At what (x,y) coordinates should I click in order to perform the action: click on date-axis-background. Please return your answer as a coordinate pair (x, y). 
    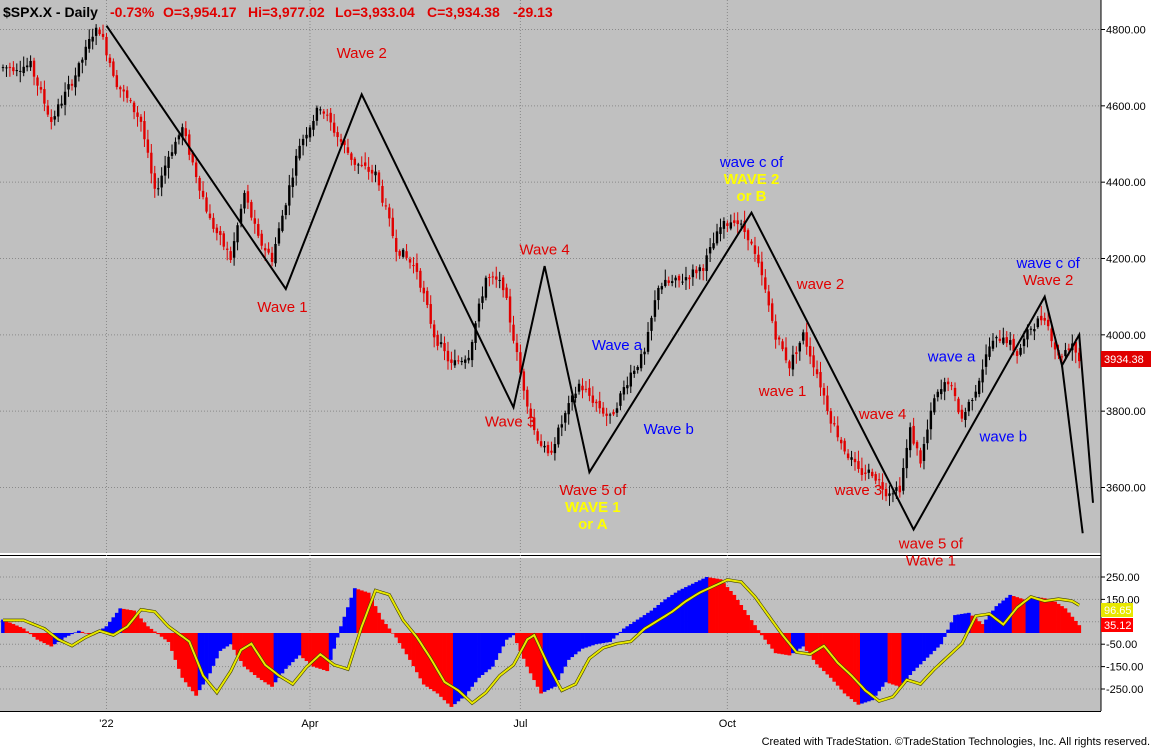
    Looking at the image, I should click on (576, 729).